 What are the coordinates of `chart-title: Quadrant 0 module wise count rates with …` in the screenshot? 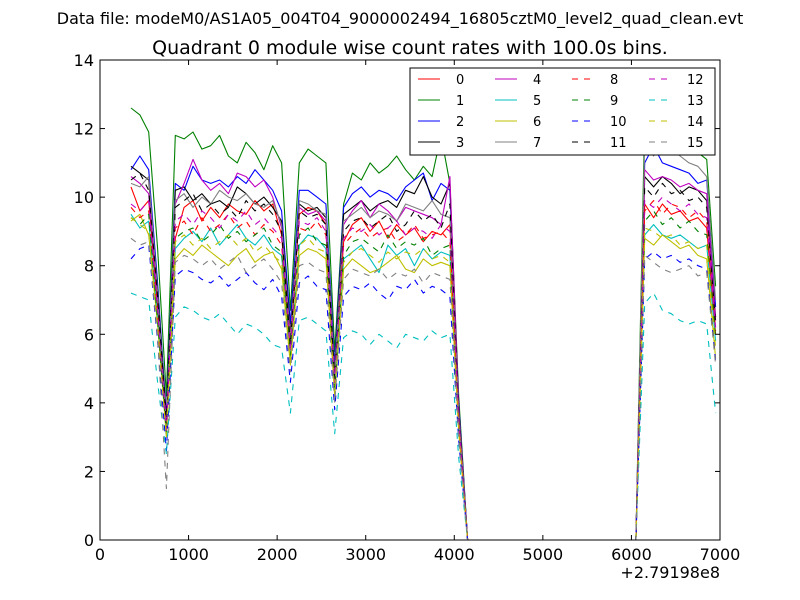 It's located at (410, 48).